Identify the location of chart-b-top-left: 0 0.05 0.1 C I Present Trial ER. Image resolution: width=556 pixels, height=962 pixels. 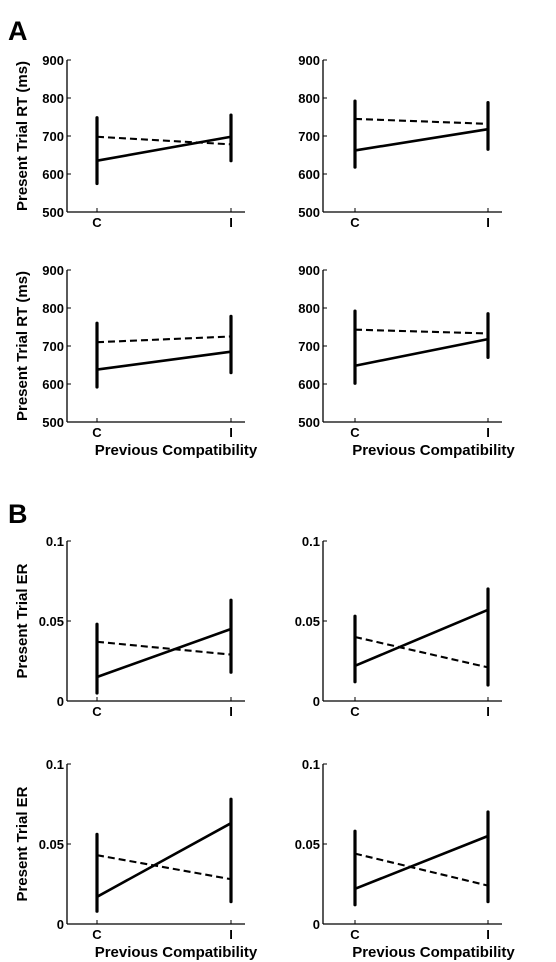
(129, 626).